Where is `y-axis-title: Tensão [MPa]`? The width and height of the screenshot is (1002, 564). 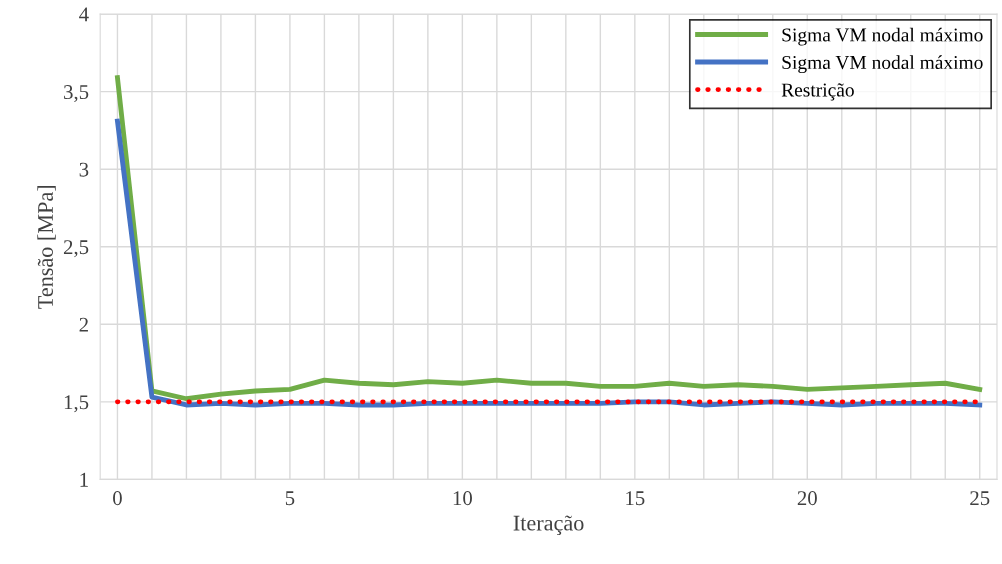 y-axis-title: Tensão [MPa] is located at coordinates (46, 247).